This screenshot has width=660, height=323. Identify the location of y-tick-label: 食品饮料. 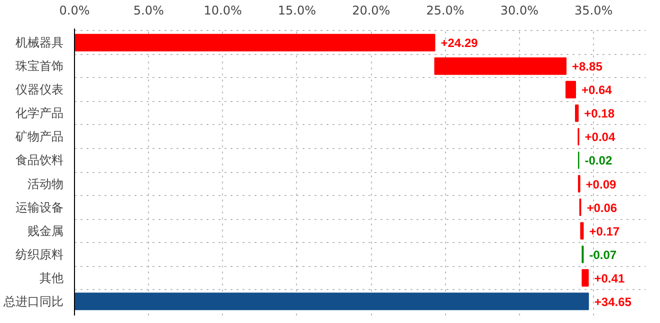
(40, 160).